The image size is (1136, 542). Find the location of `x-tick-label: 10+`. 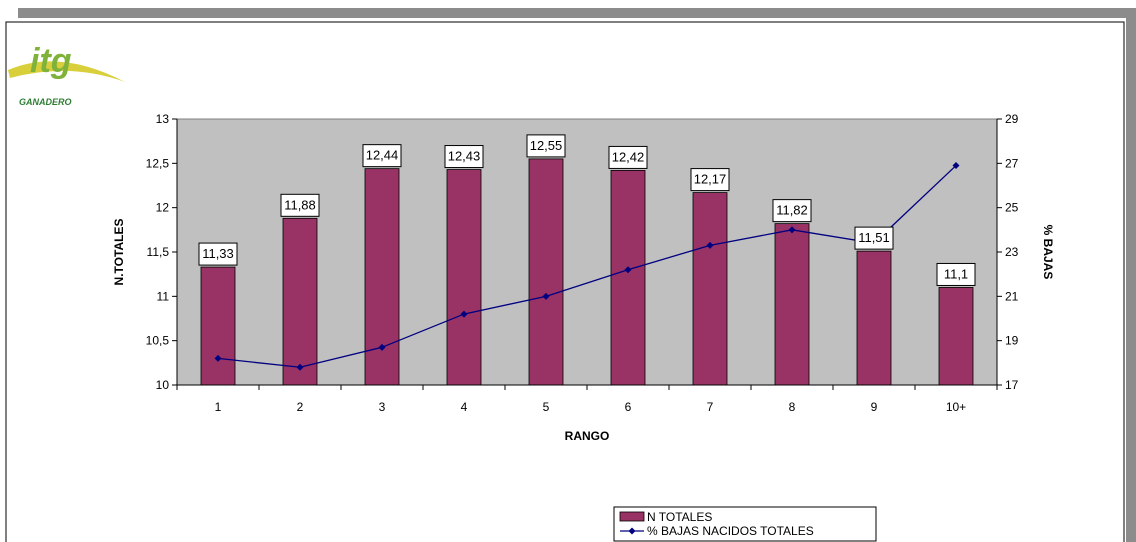

x-tick-label: 10+ is located at coordinates (956, 407).